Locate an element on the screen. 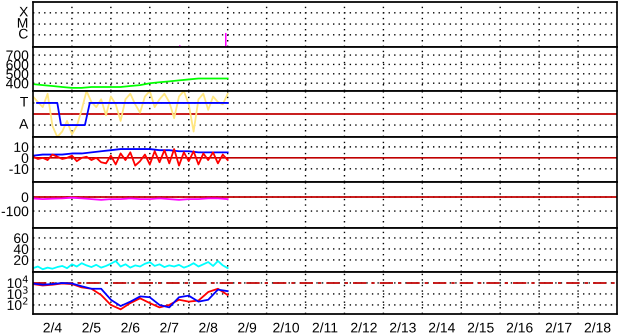  x-tick-label: 2/15 is located at coordinates (481, 327).